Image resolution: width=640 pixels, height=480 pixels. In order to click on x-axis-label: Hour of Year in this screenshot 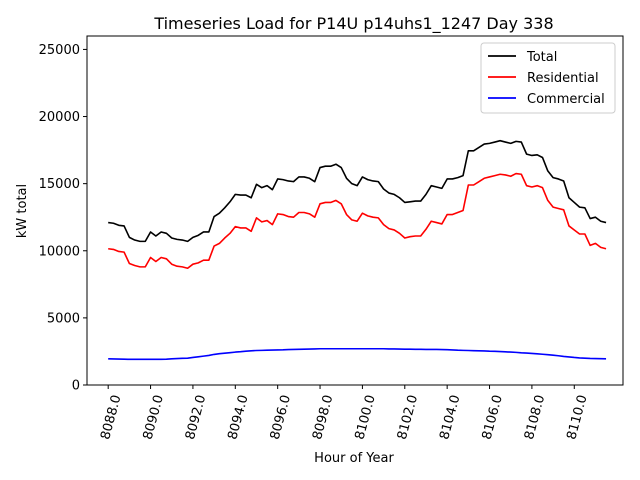, I will do `click(354, 458)`.